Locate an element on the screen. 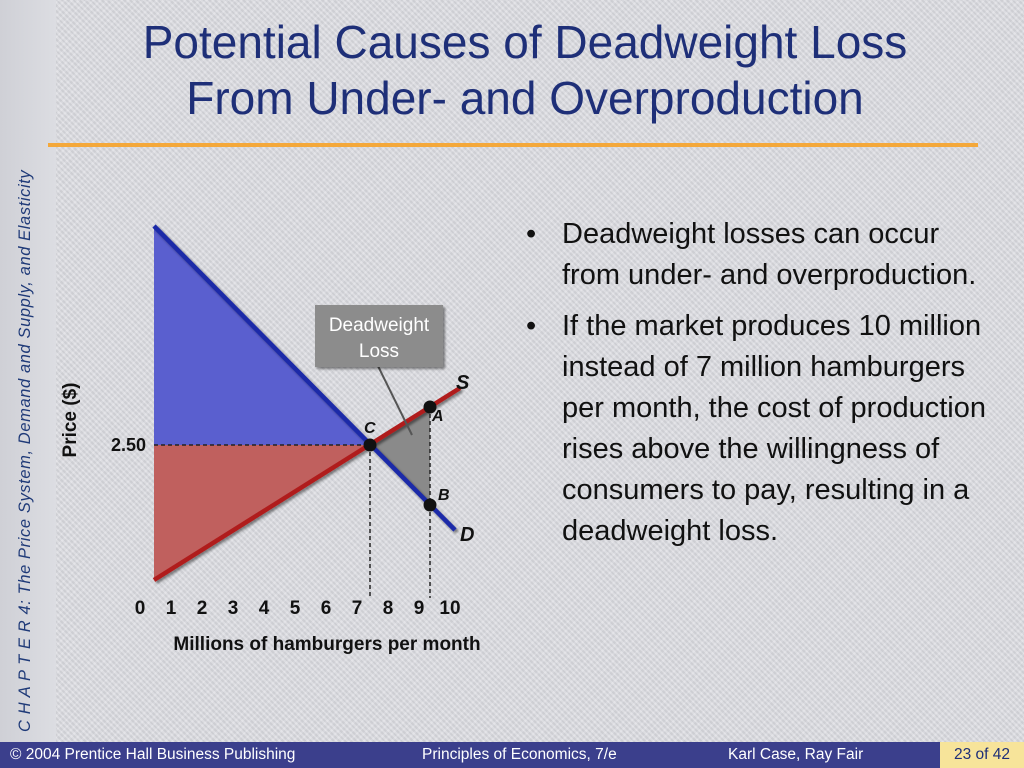 The width and height of the screenshot is (1024, 768). x-tick-label: 8 is located at coordinates (388, 608).